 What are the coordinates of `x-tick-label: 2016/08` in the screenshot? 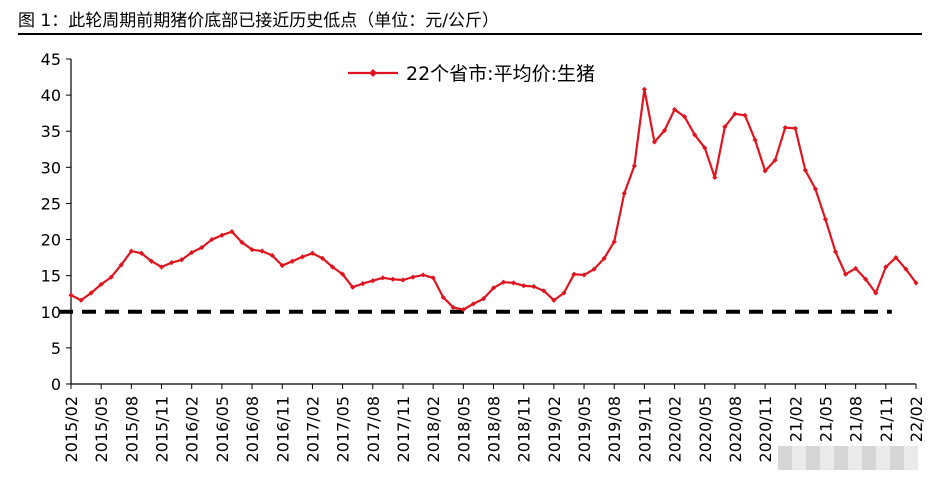 It's located at (252, 429).